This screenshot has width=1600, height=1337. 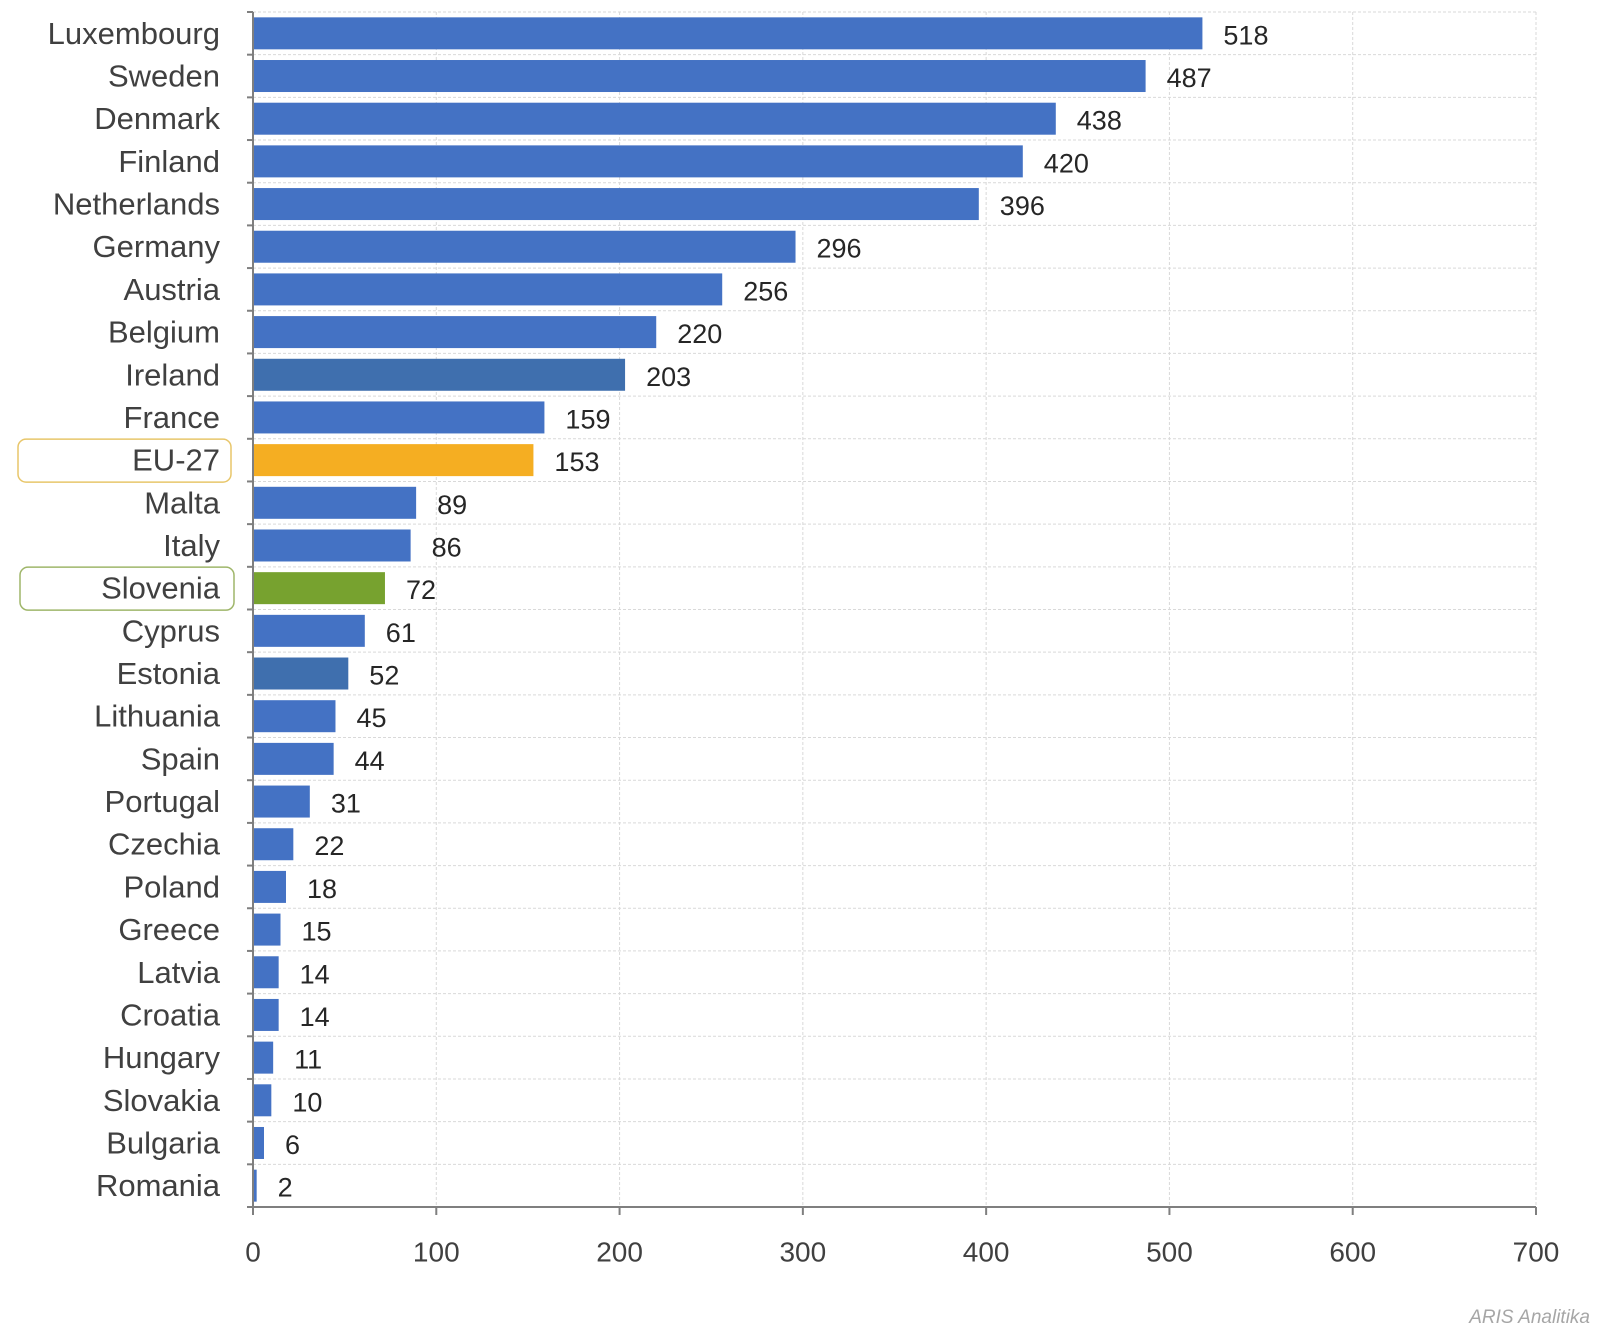 I want to click on value-label-denmark: 438, so click(x=1099, y=121).